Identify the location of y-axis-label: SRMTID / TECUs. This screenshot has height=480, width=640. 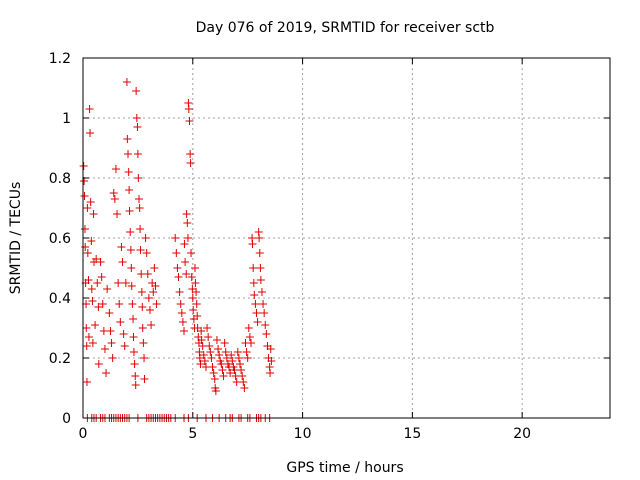
(16, 238).